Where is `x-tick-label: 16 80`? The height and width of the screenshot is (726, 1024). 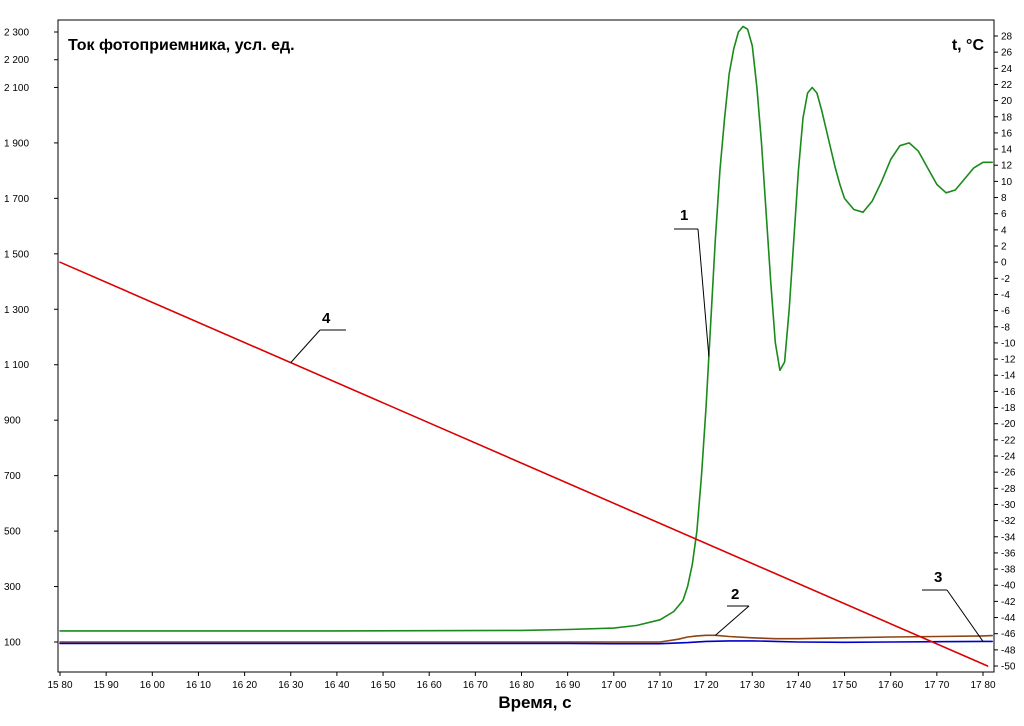
x-tick-label: 16 80 is located at coordinates (521, 685).